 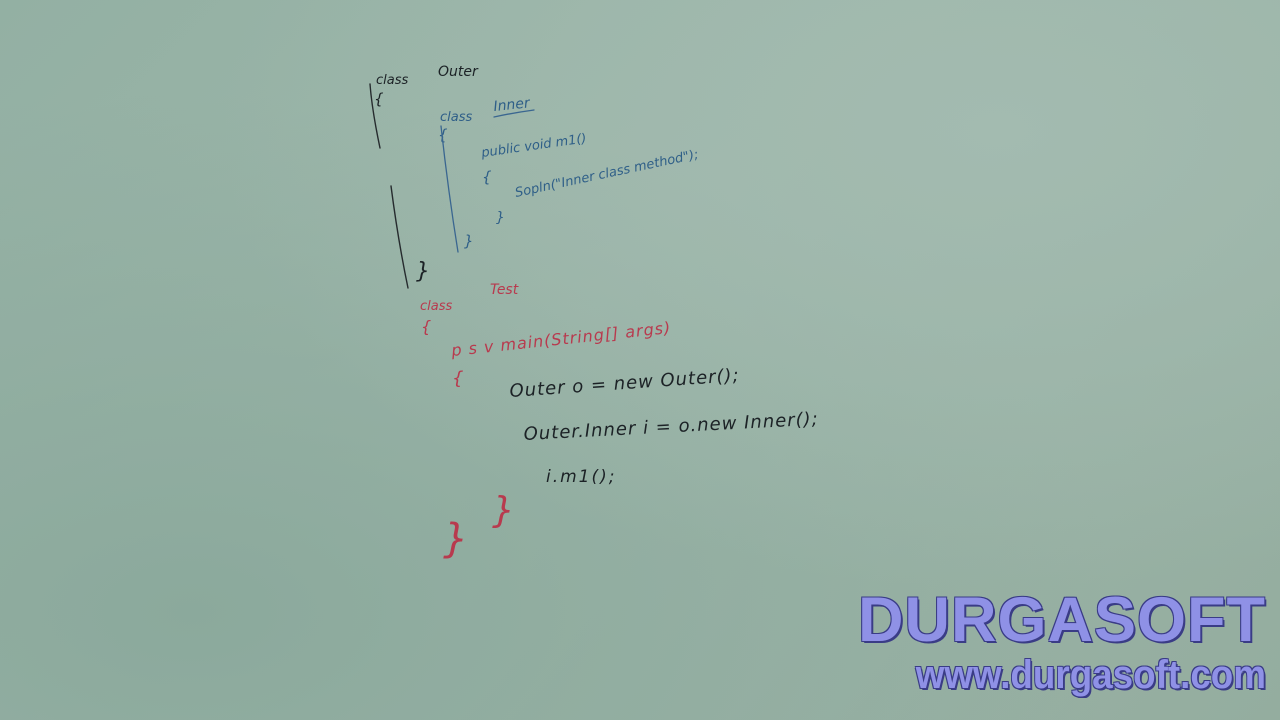 I want to click on code-line-3: i.m1();, so click(x=581, y=477).